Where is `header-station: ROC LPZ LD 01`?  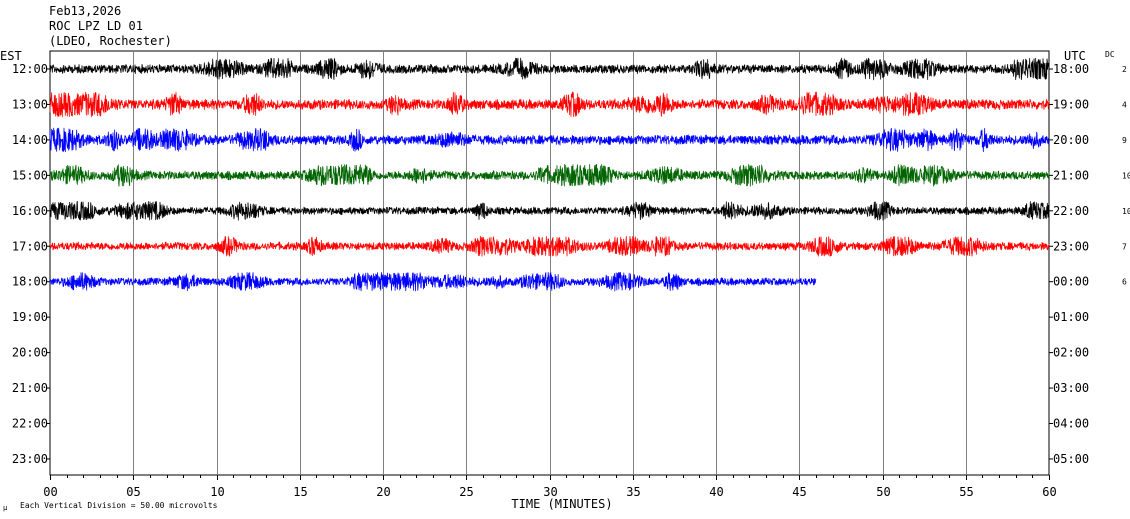
header-station: ROC LPZ LD 01 is located at coordinates (96, 26).